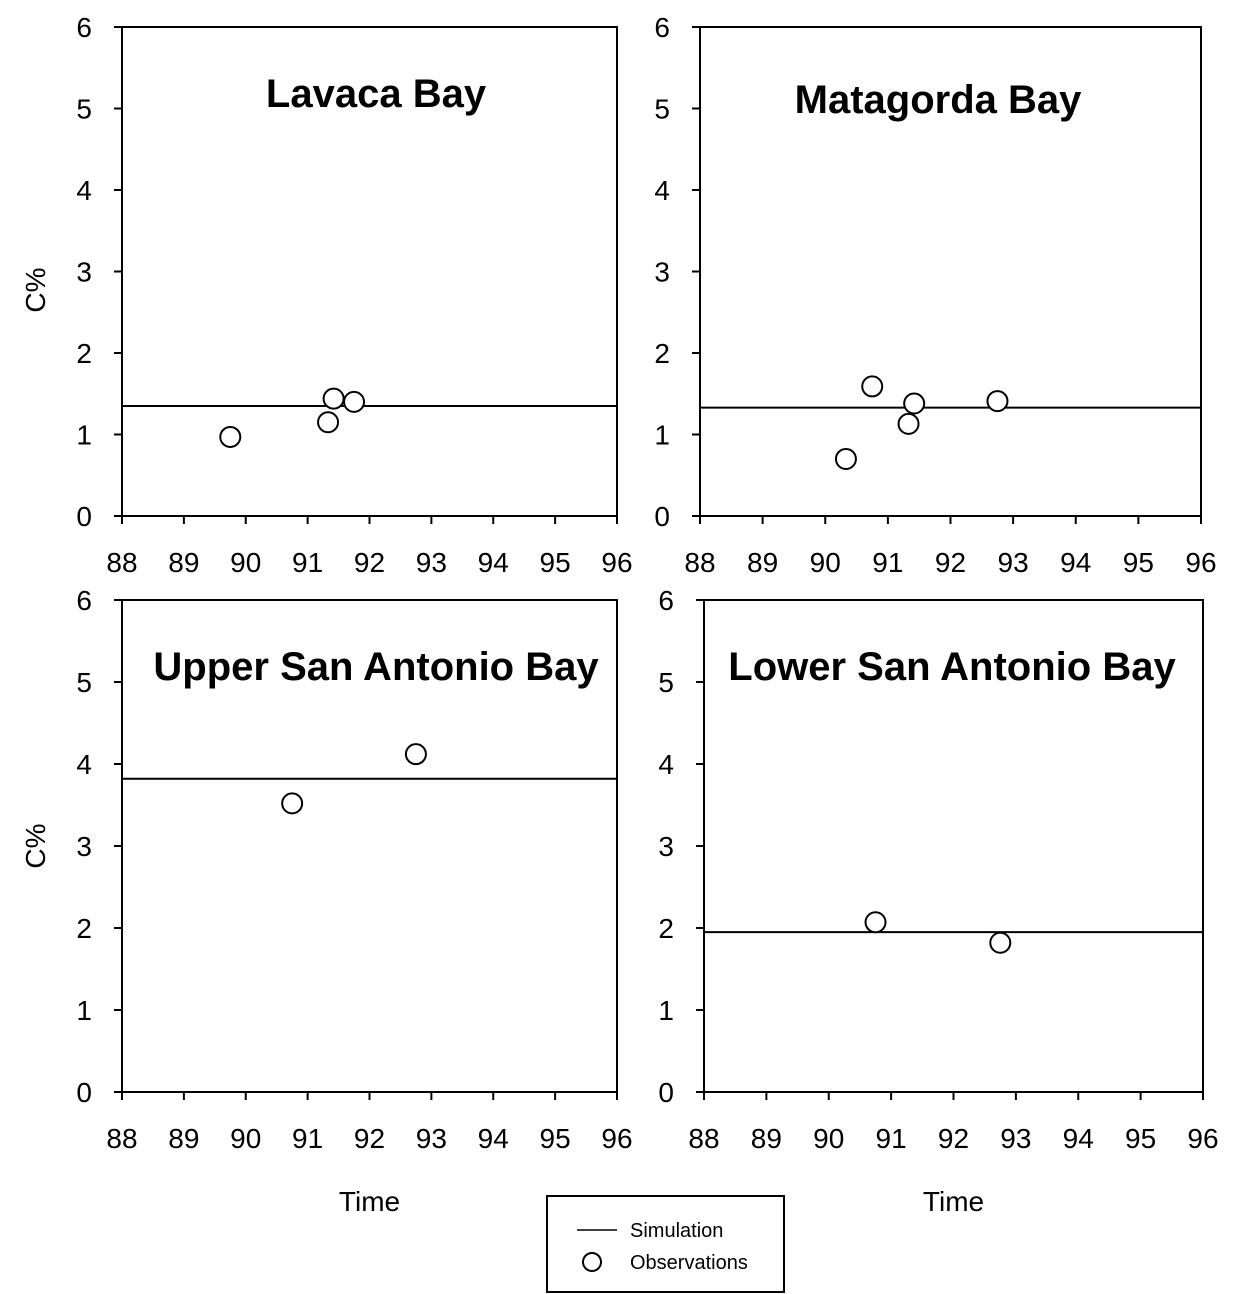 Image resolution: width=1240 pixels, height=1294 pixels. I want to click on legend-box, so click(665, 1244).